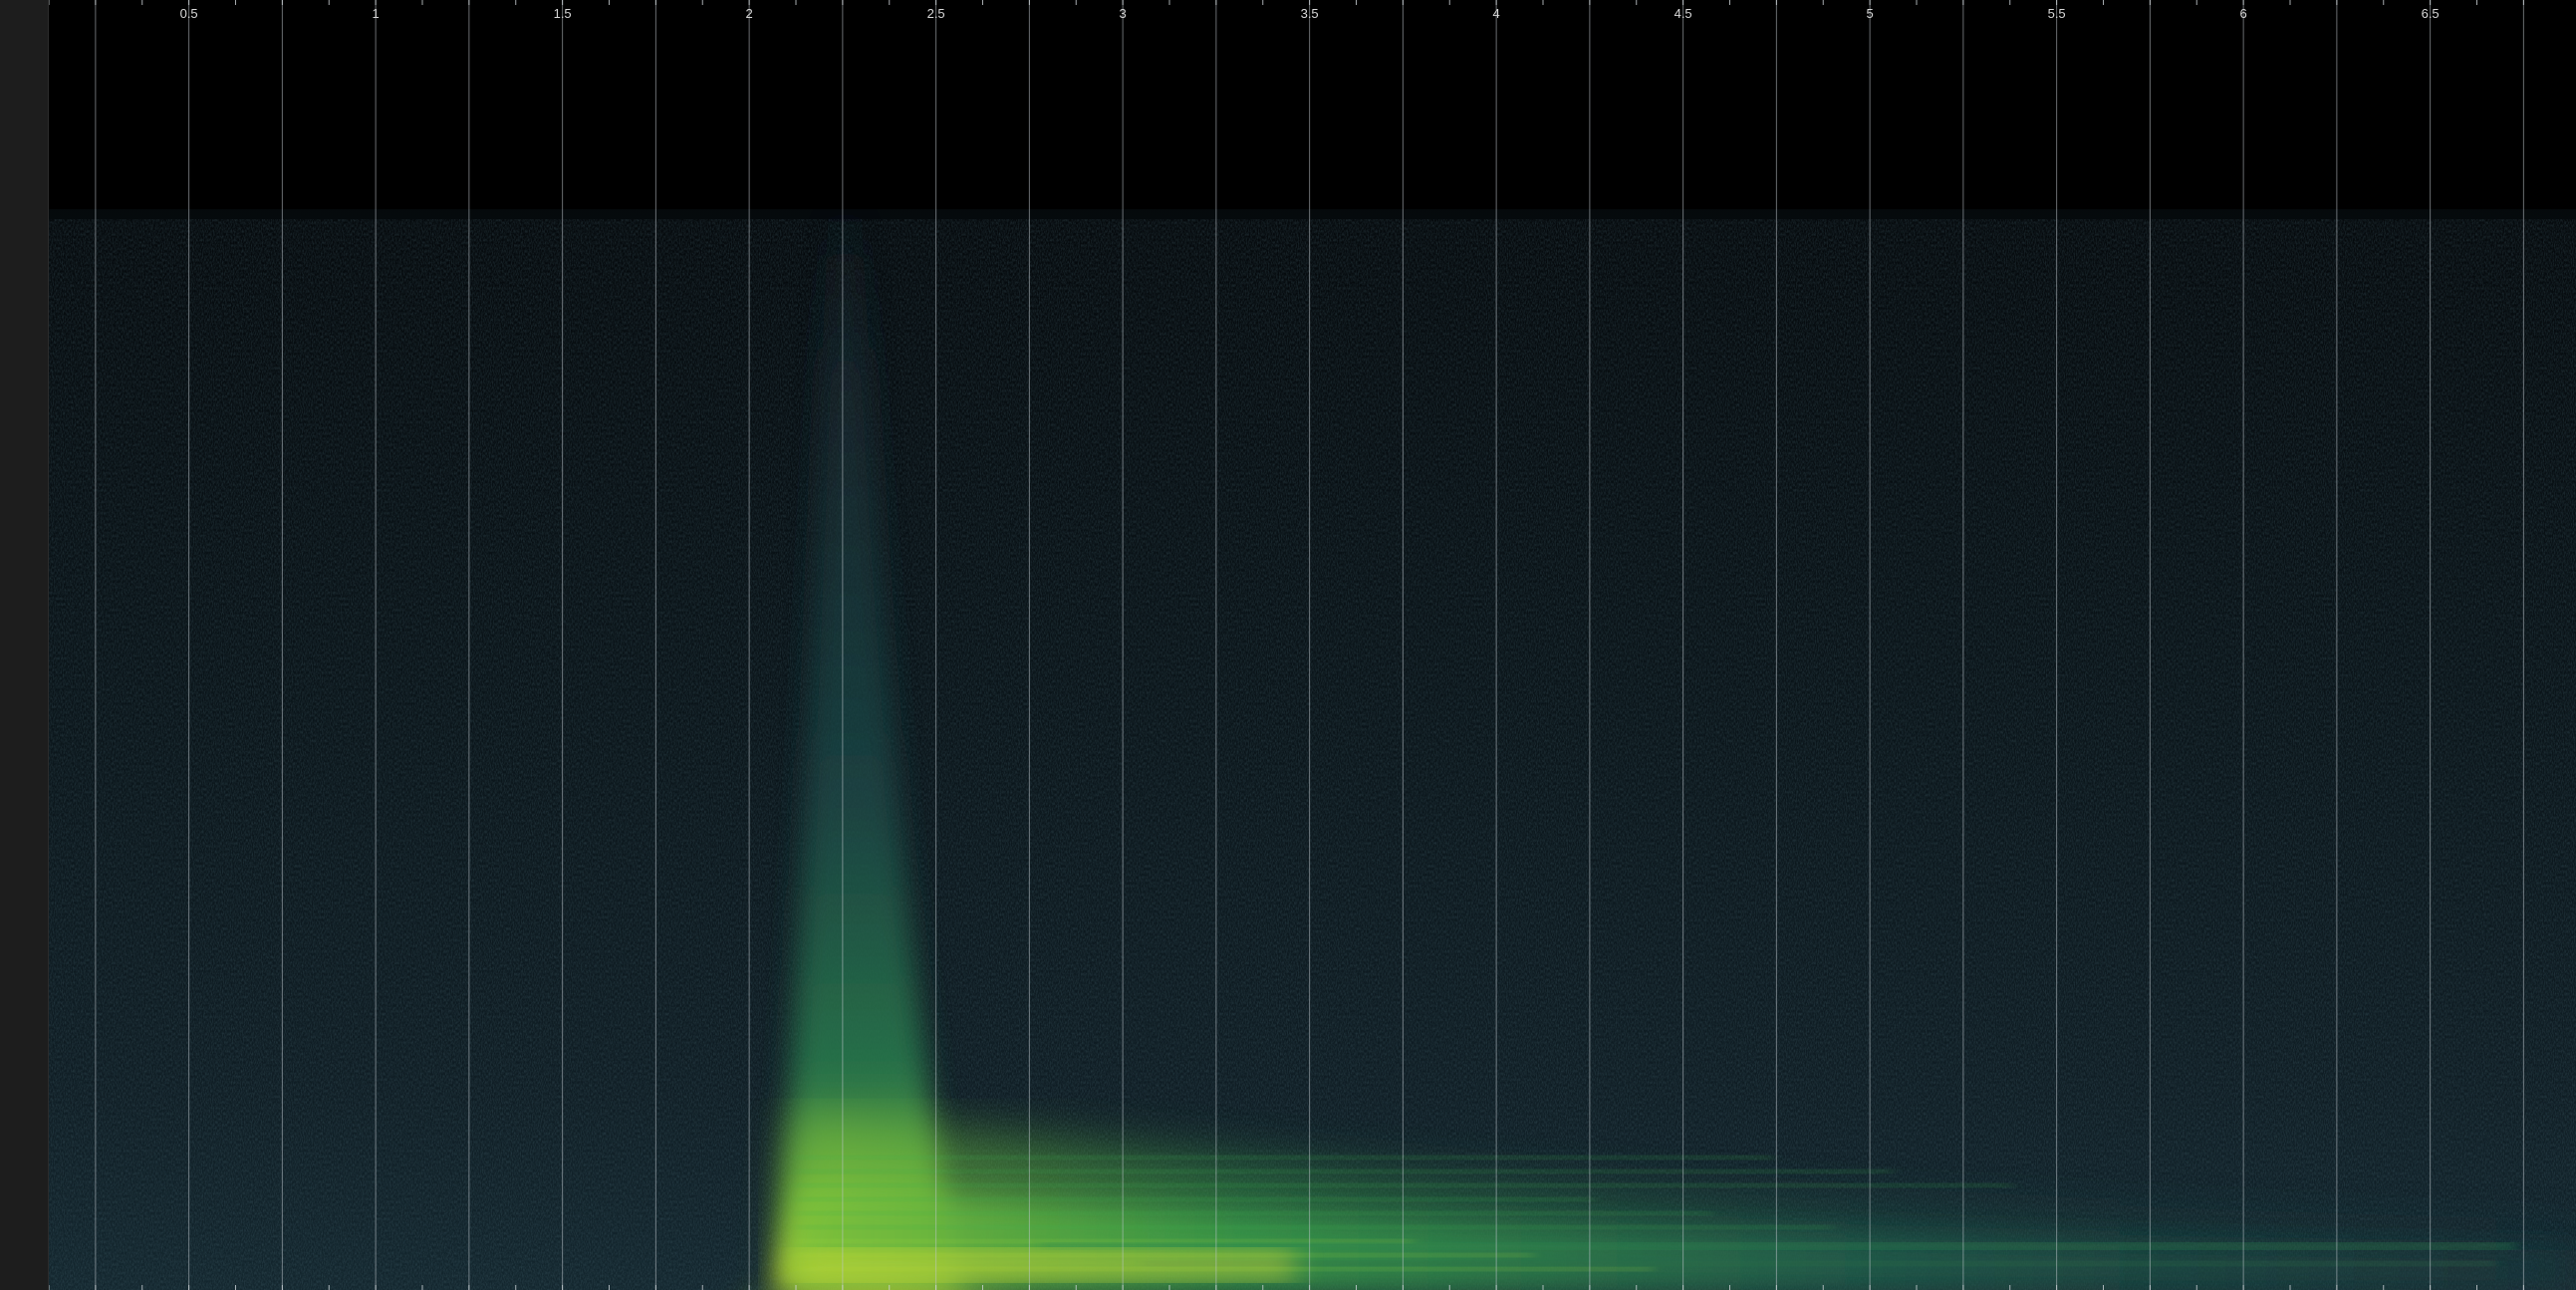 This screenshot has width=2576, height=1290. I want to click on ruler-label: 3.5, so click(1309, 13).